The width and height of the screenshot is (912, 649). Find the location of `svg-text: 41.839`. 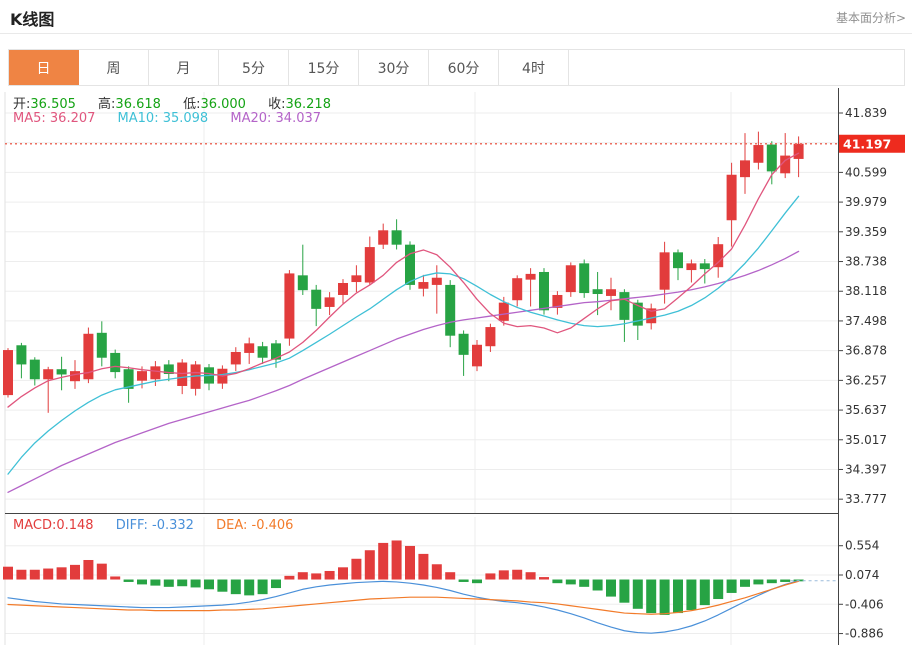

svg-text: 41.839 is located at coordinates (866, 113).